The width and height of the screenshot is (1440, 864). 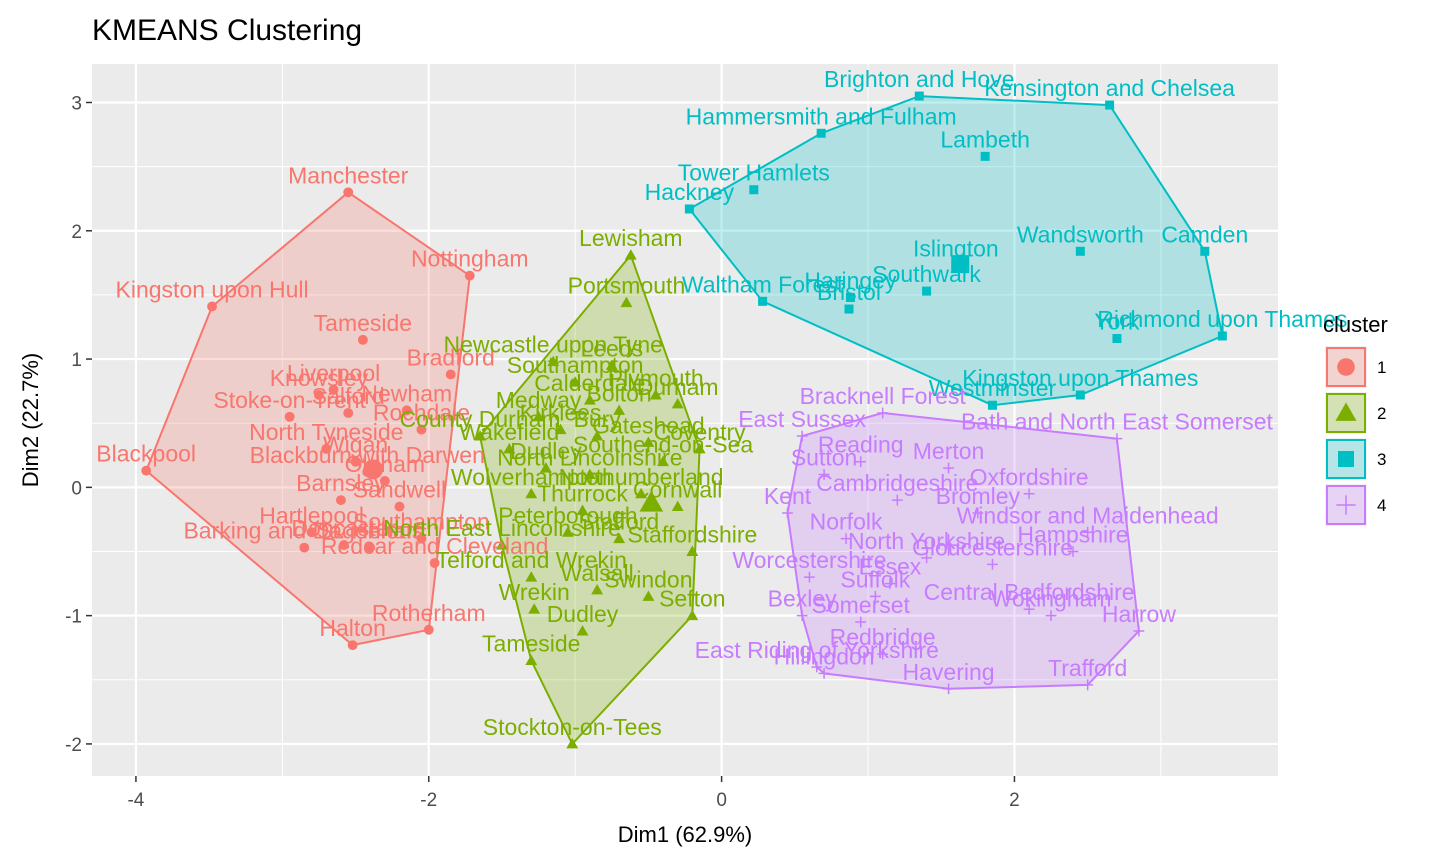 What do you see at coordinates (802, 419) in the screenshot?
I see `point-label: East Sussex` at bounding box center [802, 419].